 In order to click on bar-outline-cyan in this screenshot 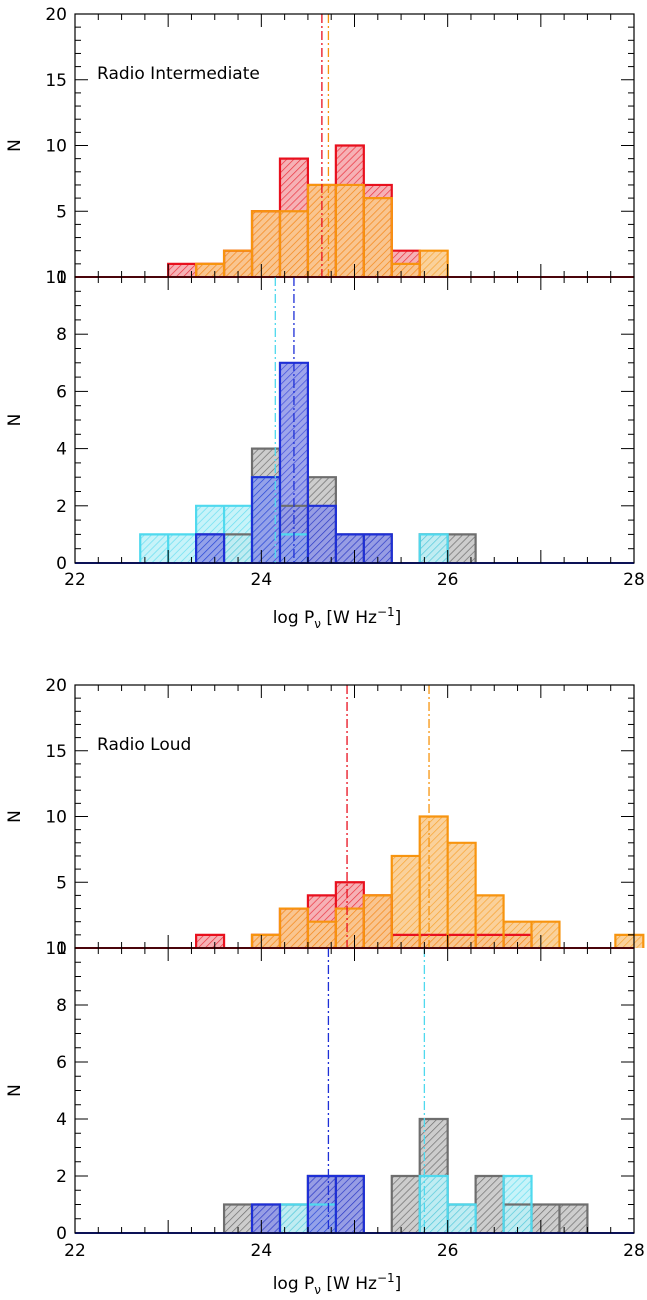, I will do `click(405, 1203)`.